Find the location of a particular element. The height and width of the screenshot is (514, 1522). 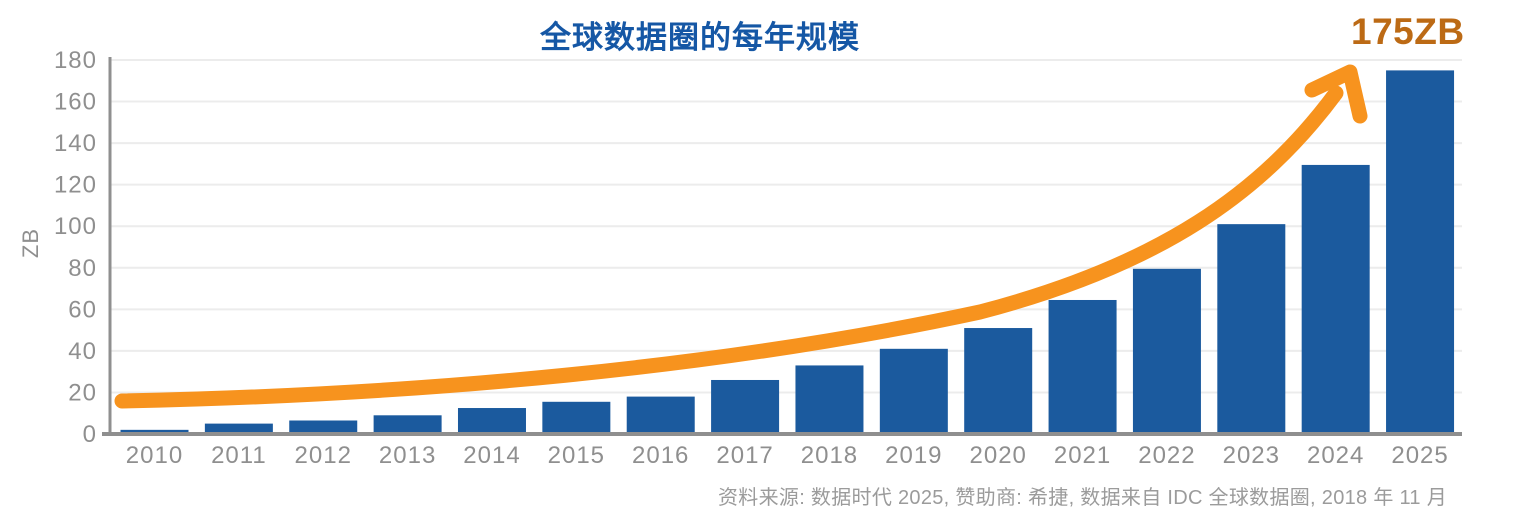

x-tick-label-2013: 2013 is located at coordinates (407, 455).